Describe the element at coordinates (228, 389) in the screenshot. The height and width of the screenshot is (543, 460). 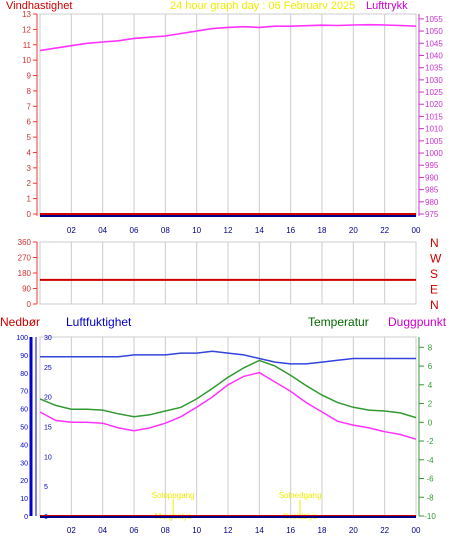
I see `temperature-line` at that location.